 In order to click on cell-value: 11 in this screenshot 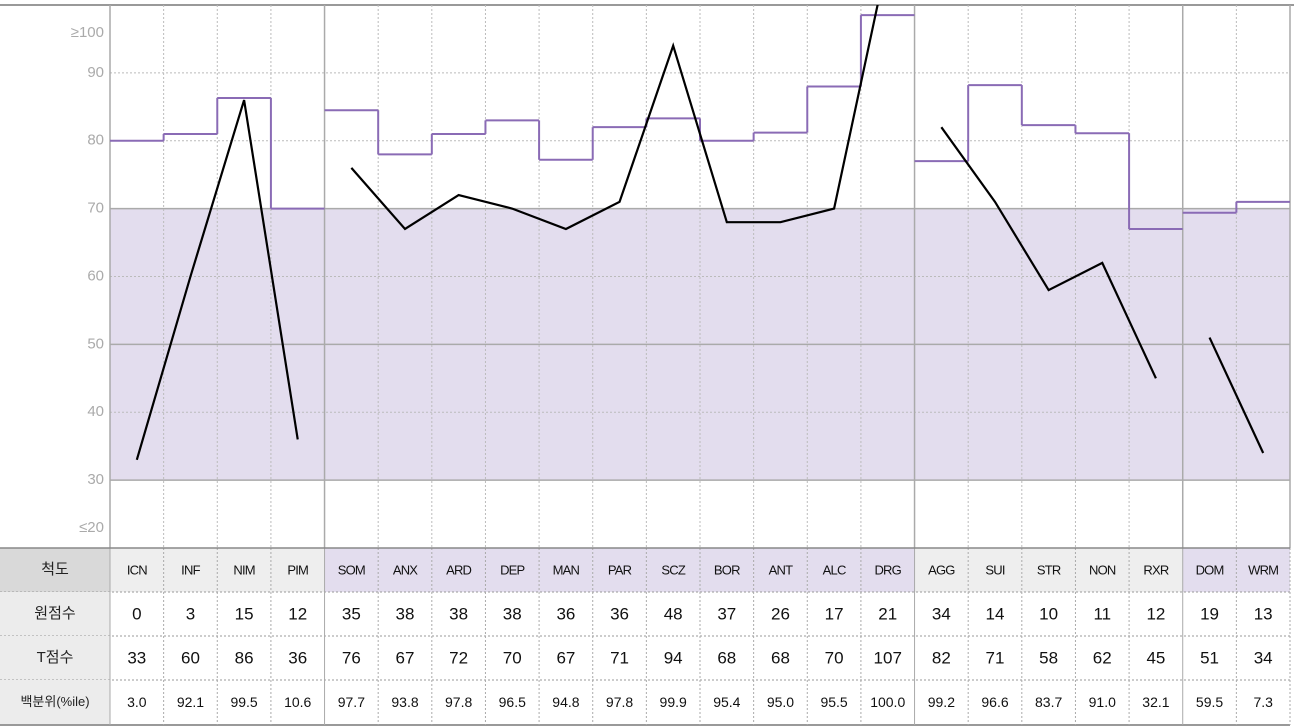, I will do `click(1102, 613)`.